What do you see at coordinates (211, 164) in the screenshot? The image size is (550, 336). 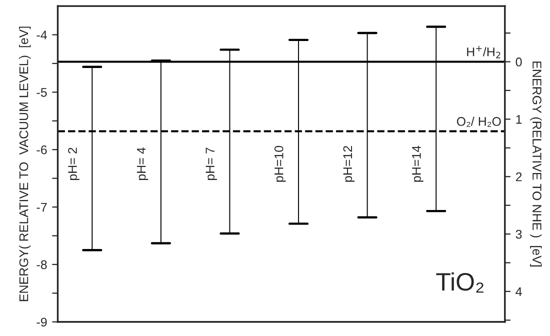 I see `x-tick-label: pH= 7` at bounding box center [211, 164].